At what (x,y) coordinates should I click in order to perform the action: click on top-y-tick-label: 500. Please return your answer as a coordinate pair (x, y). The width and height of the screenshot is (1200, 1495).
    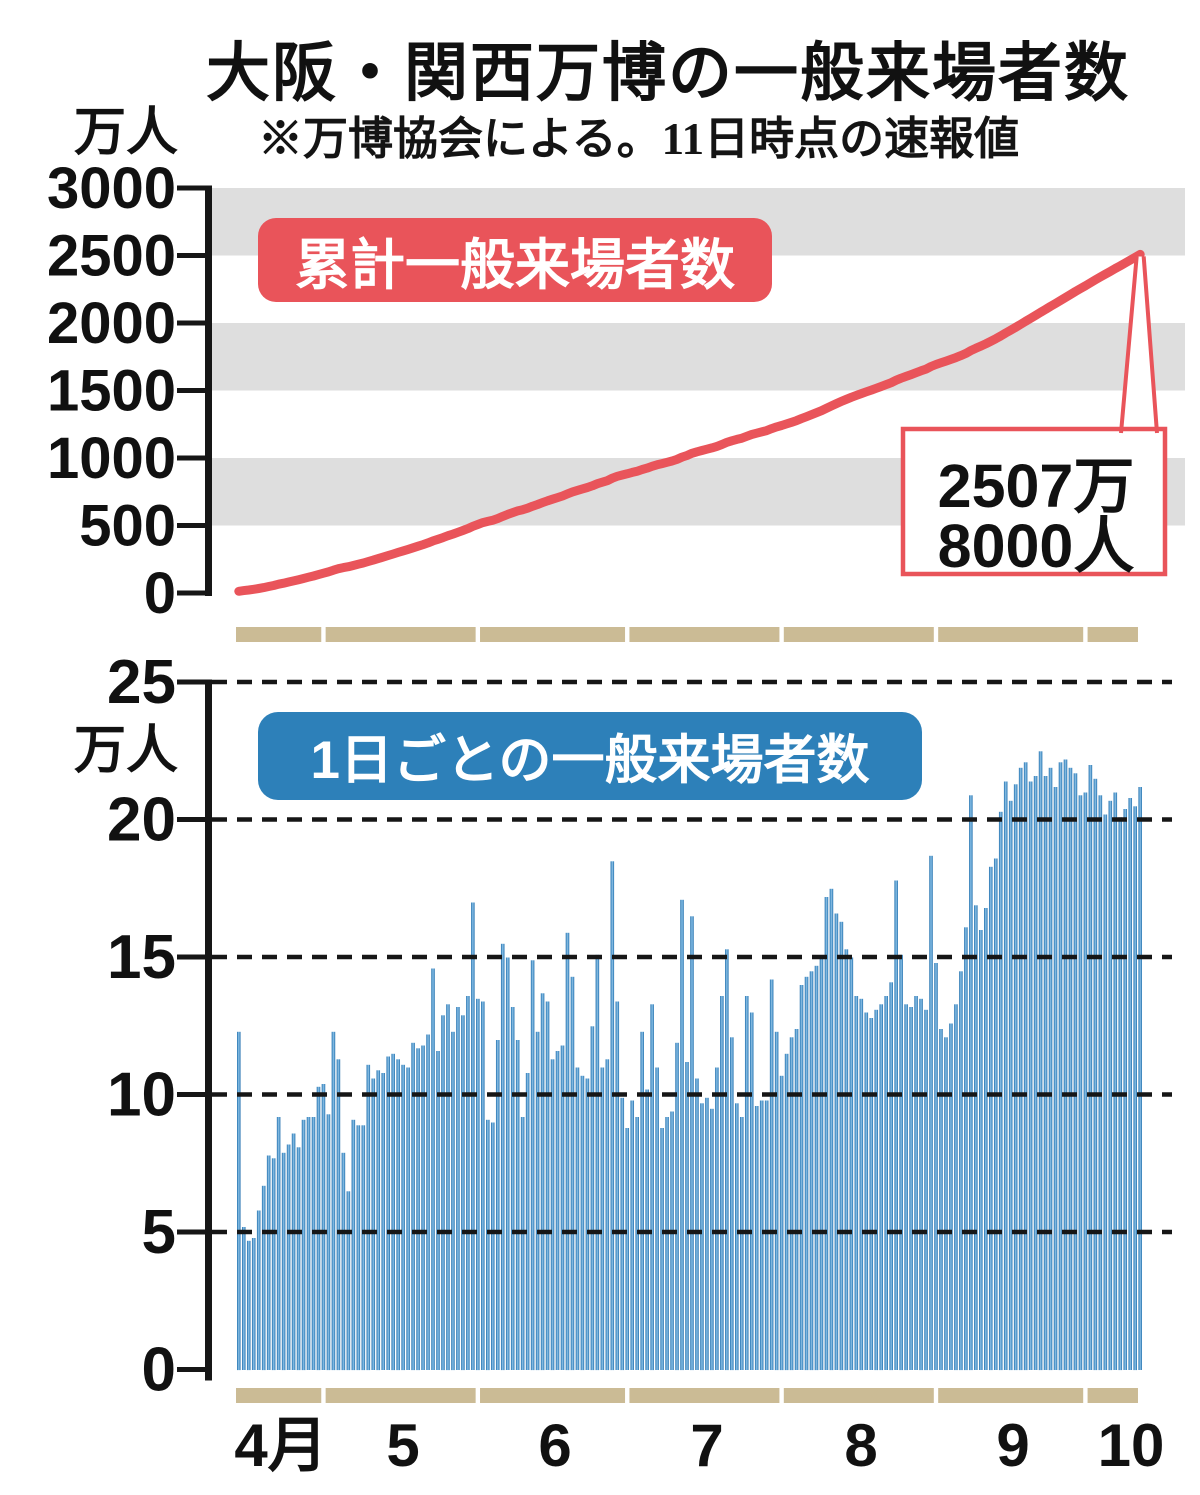
    Looking at the image, I should click on (127, 526).